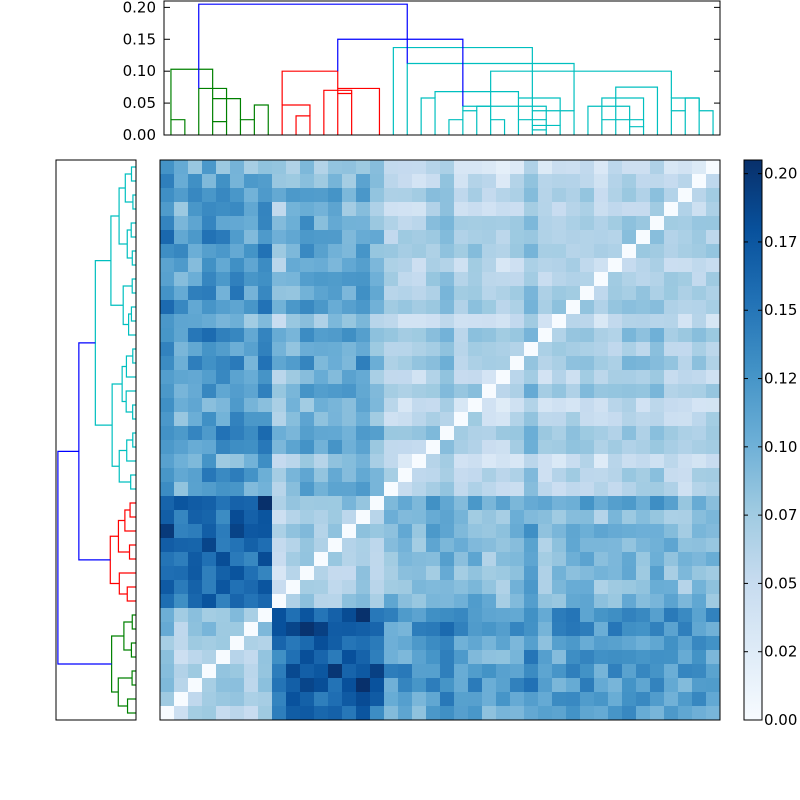 This screenshot has width=800, height=800. I want to click on top-dendrogram-link, so click(178, 127).